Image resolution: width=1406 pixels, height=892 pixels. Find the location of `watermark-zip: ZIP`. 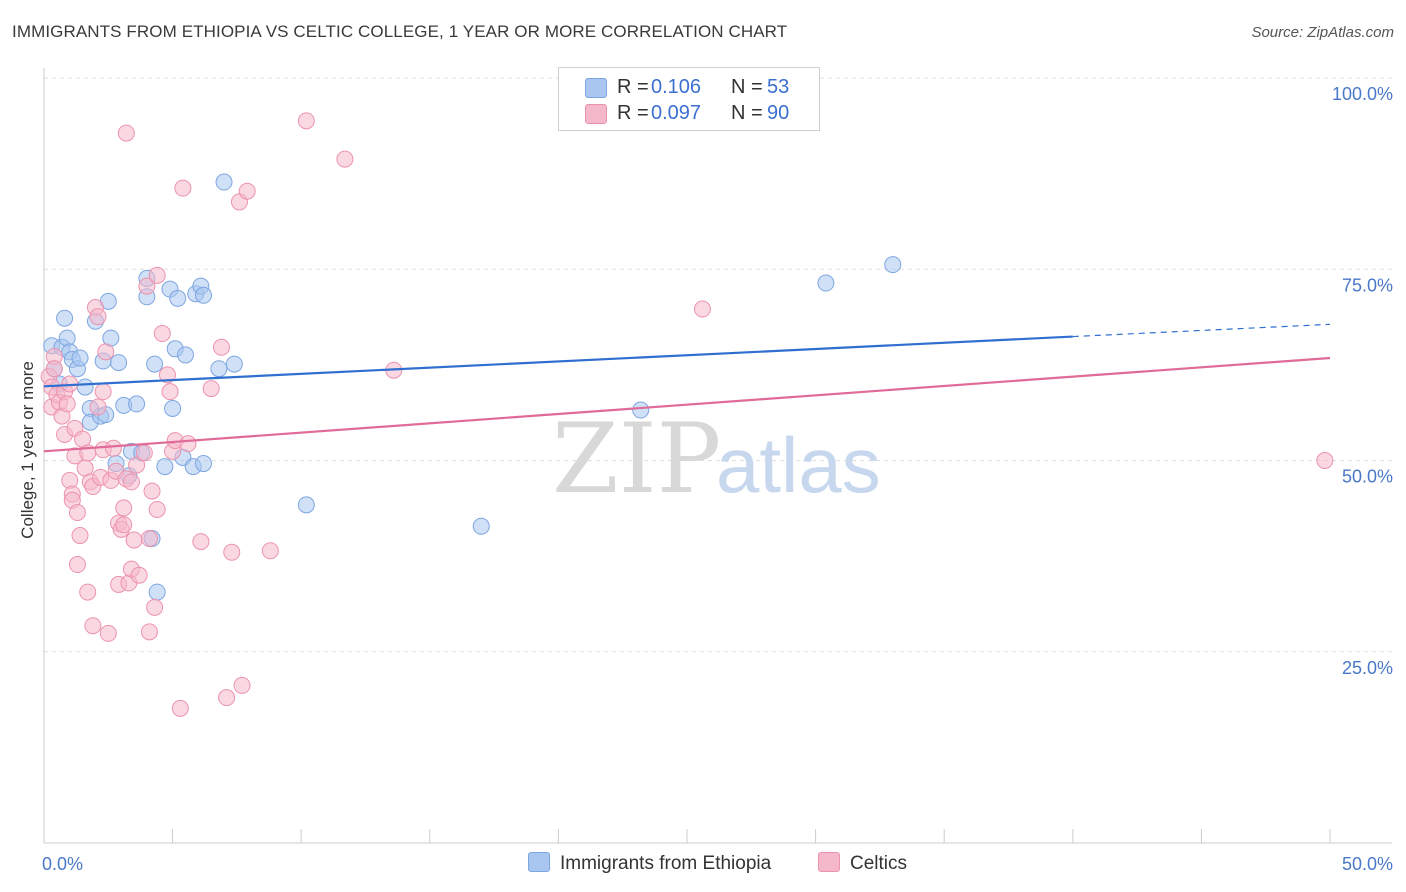

watermark-zip: ZIP is located at coordinates (636, 459).